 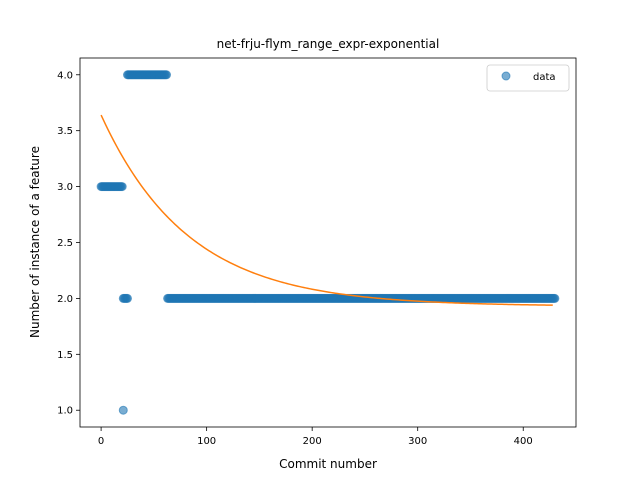 I want to click on y-tick-label: 1.0, so click(x=65, y=411).